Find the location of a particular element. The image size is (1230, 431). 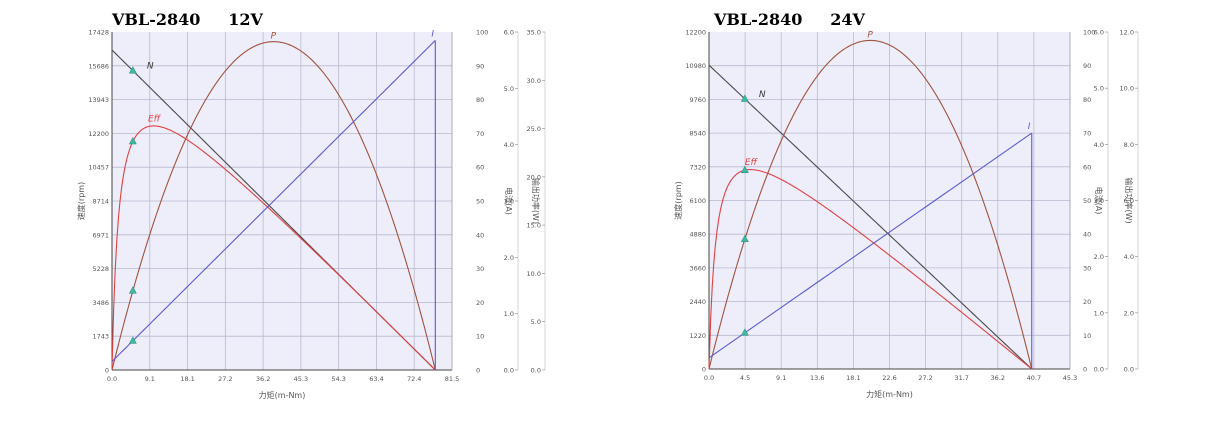

y-tick-label: 8540 is located at coordinates (697, 134).